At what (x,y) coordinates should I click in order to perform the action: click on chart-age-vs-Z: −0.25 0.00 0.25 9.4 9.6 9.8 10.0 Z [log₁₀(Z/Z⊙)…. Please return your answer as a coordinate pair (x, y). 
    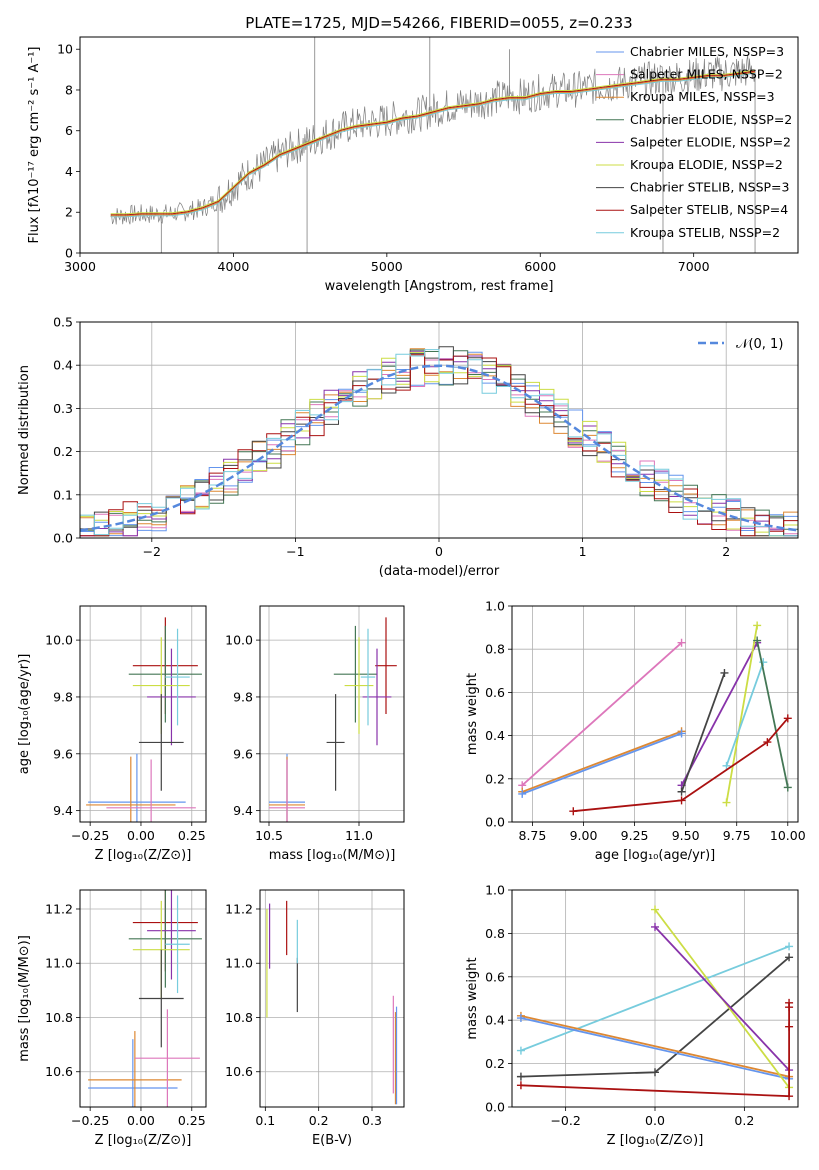
    Looking at the image, I should click on (112, 734).